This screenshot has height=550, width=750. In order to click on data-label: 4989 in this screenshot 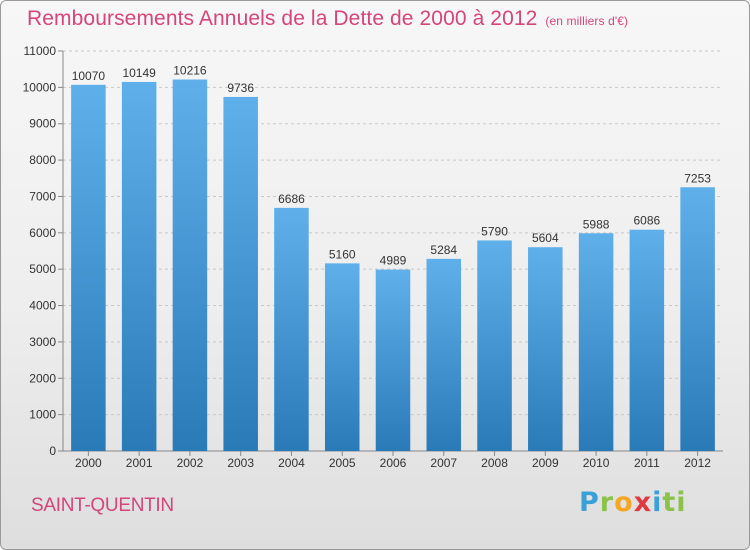, I will do `click(393, 261)`.